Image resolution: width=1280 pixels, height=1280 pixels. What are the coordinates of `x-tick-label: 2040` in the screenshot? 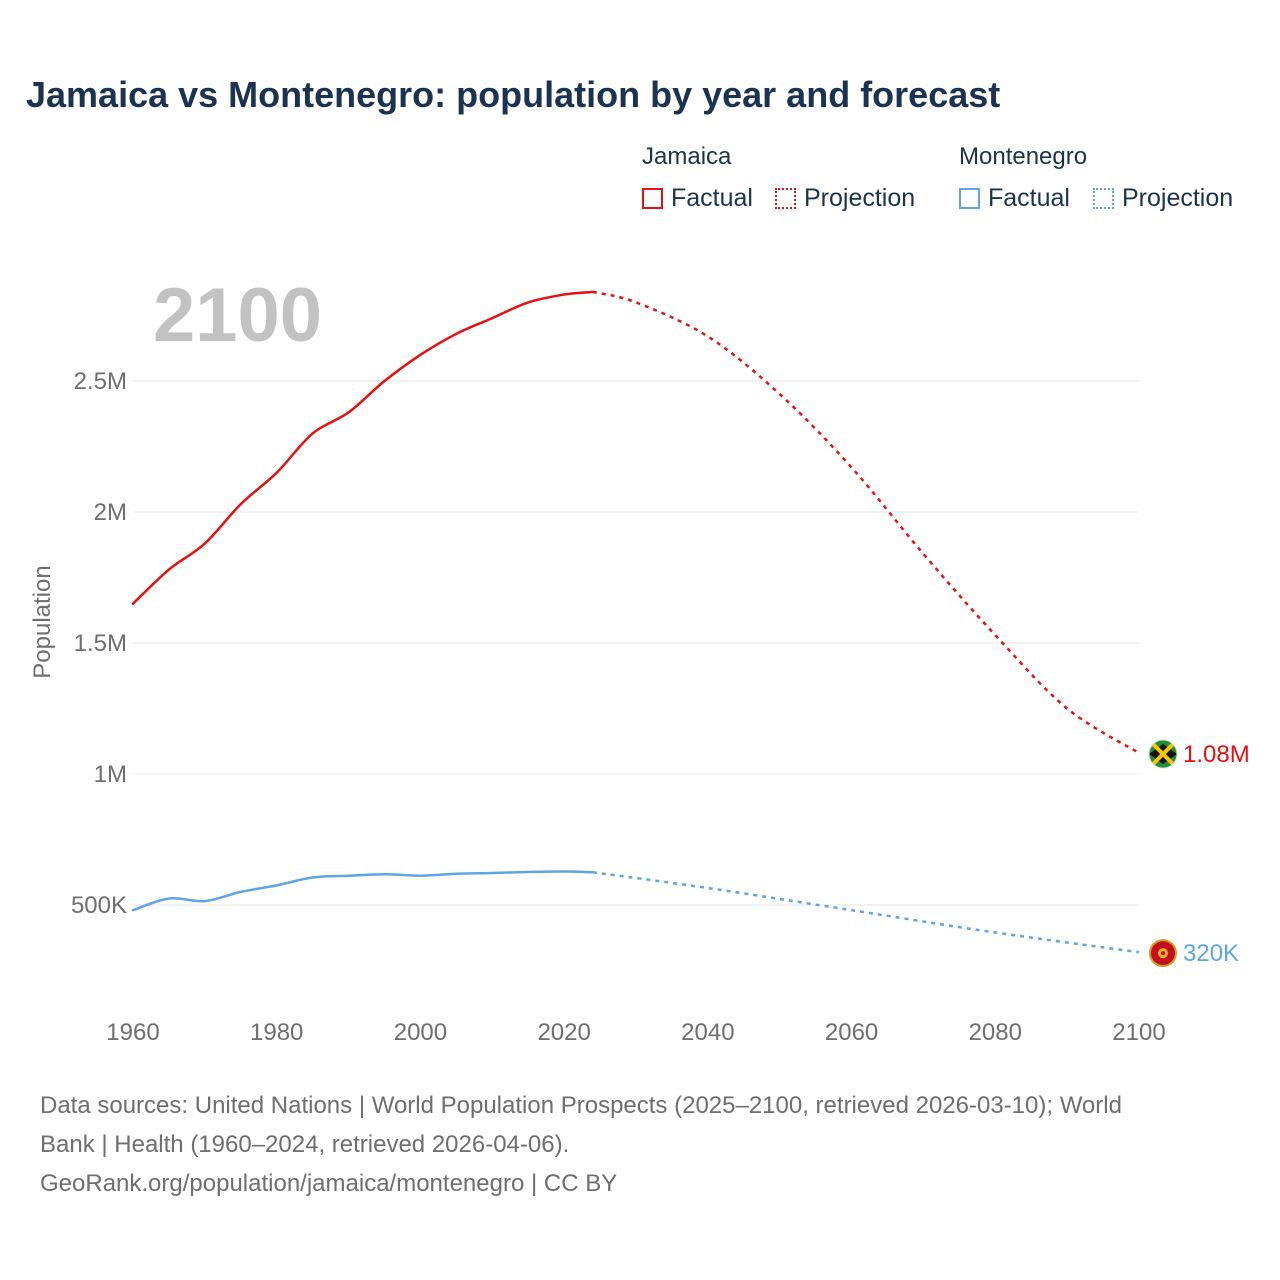 It's located at (707, 1032).